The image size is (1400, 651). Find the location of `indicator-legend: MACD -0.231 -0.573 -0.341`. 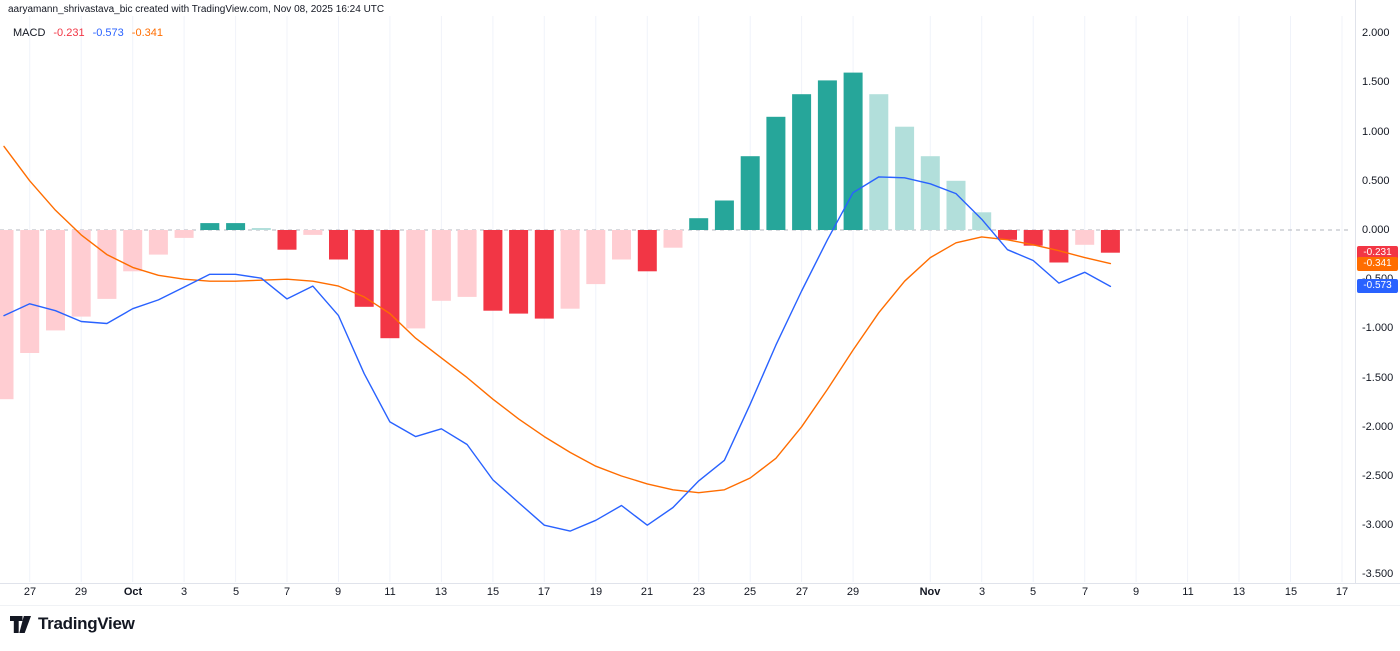

indicator-legend: MACD -0.231 -0.573 -0.341 is located at coordinates (88, 33).